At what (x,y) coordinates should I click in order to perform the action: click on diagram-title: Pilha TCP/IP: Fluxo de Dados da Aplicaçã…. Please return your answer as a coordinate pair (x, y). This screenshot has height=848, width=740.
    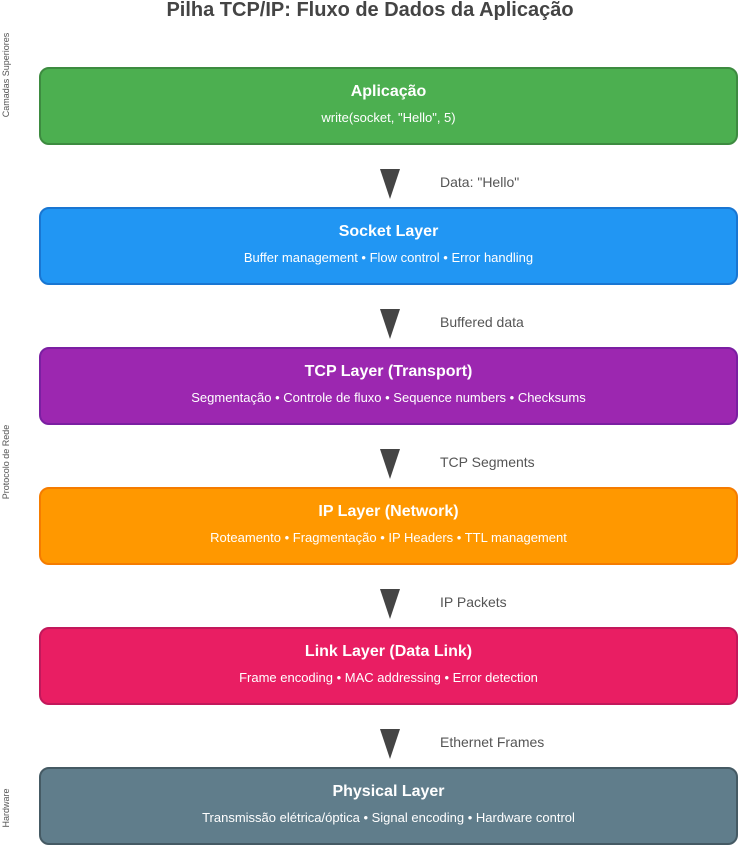
    Looking at the image, I should click on (370, 10).